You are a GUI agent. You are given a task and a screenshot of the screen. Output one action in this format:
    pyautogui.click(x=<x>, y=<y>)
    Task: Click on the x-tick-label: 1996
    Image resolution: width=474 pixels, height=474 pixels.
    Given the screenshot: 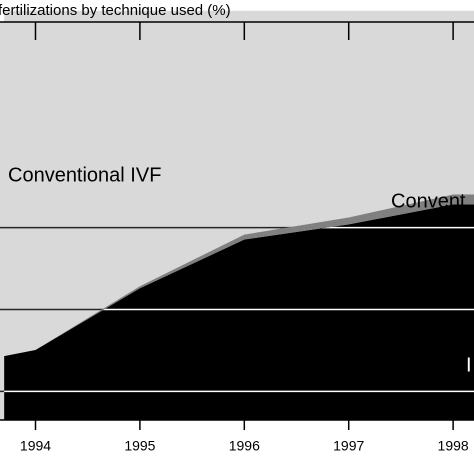 What is the action you would take?
    pyautogui.click(x=244, y=446)
    